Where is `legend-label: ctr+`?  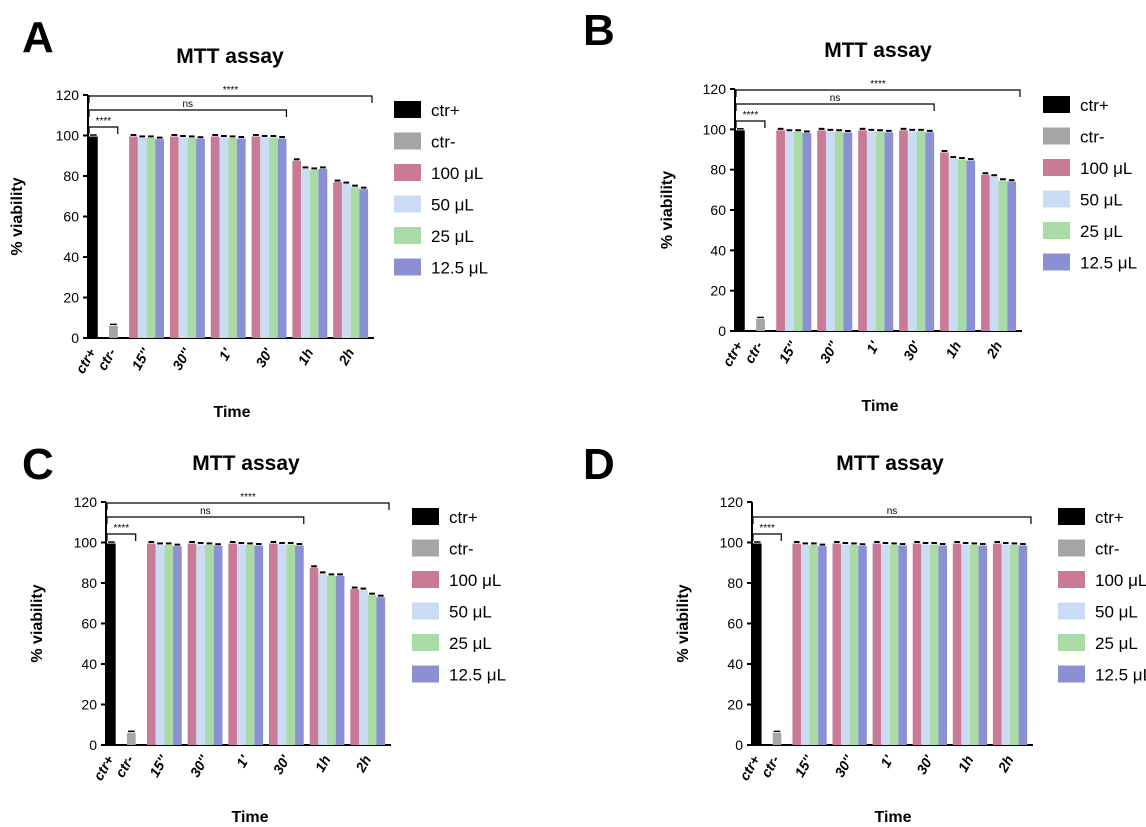
legend-label: ctr+ is located at coordinates (1094, 105).